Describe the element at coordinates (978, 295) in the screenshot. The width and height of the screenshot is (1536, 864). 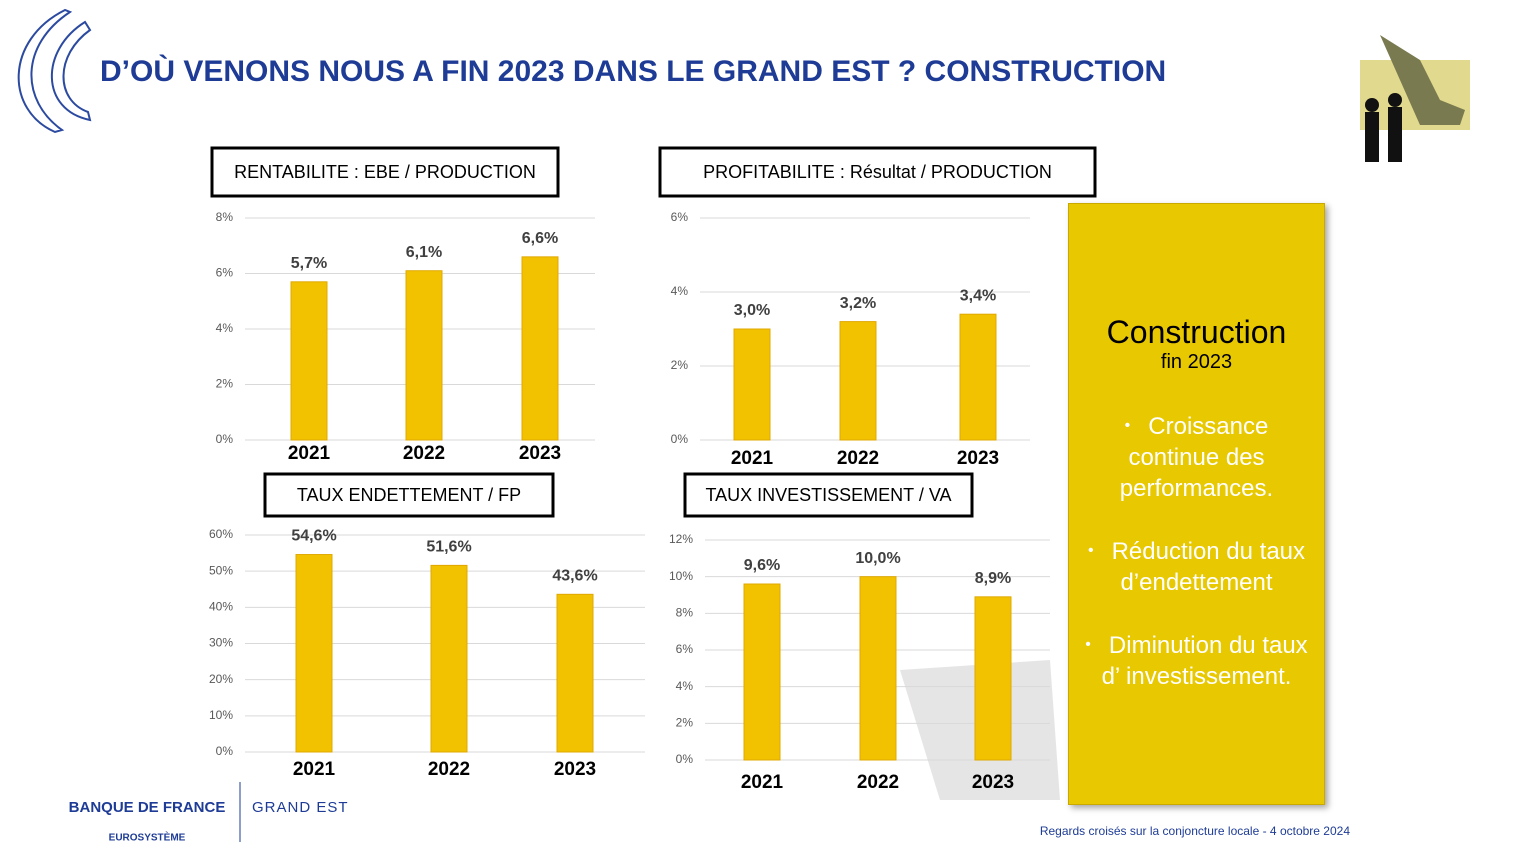
I see `data-label: 3,4%` at that location.